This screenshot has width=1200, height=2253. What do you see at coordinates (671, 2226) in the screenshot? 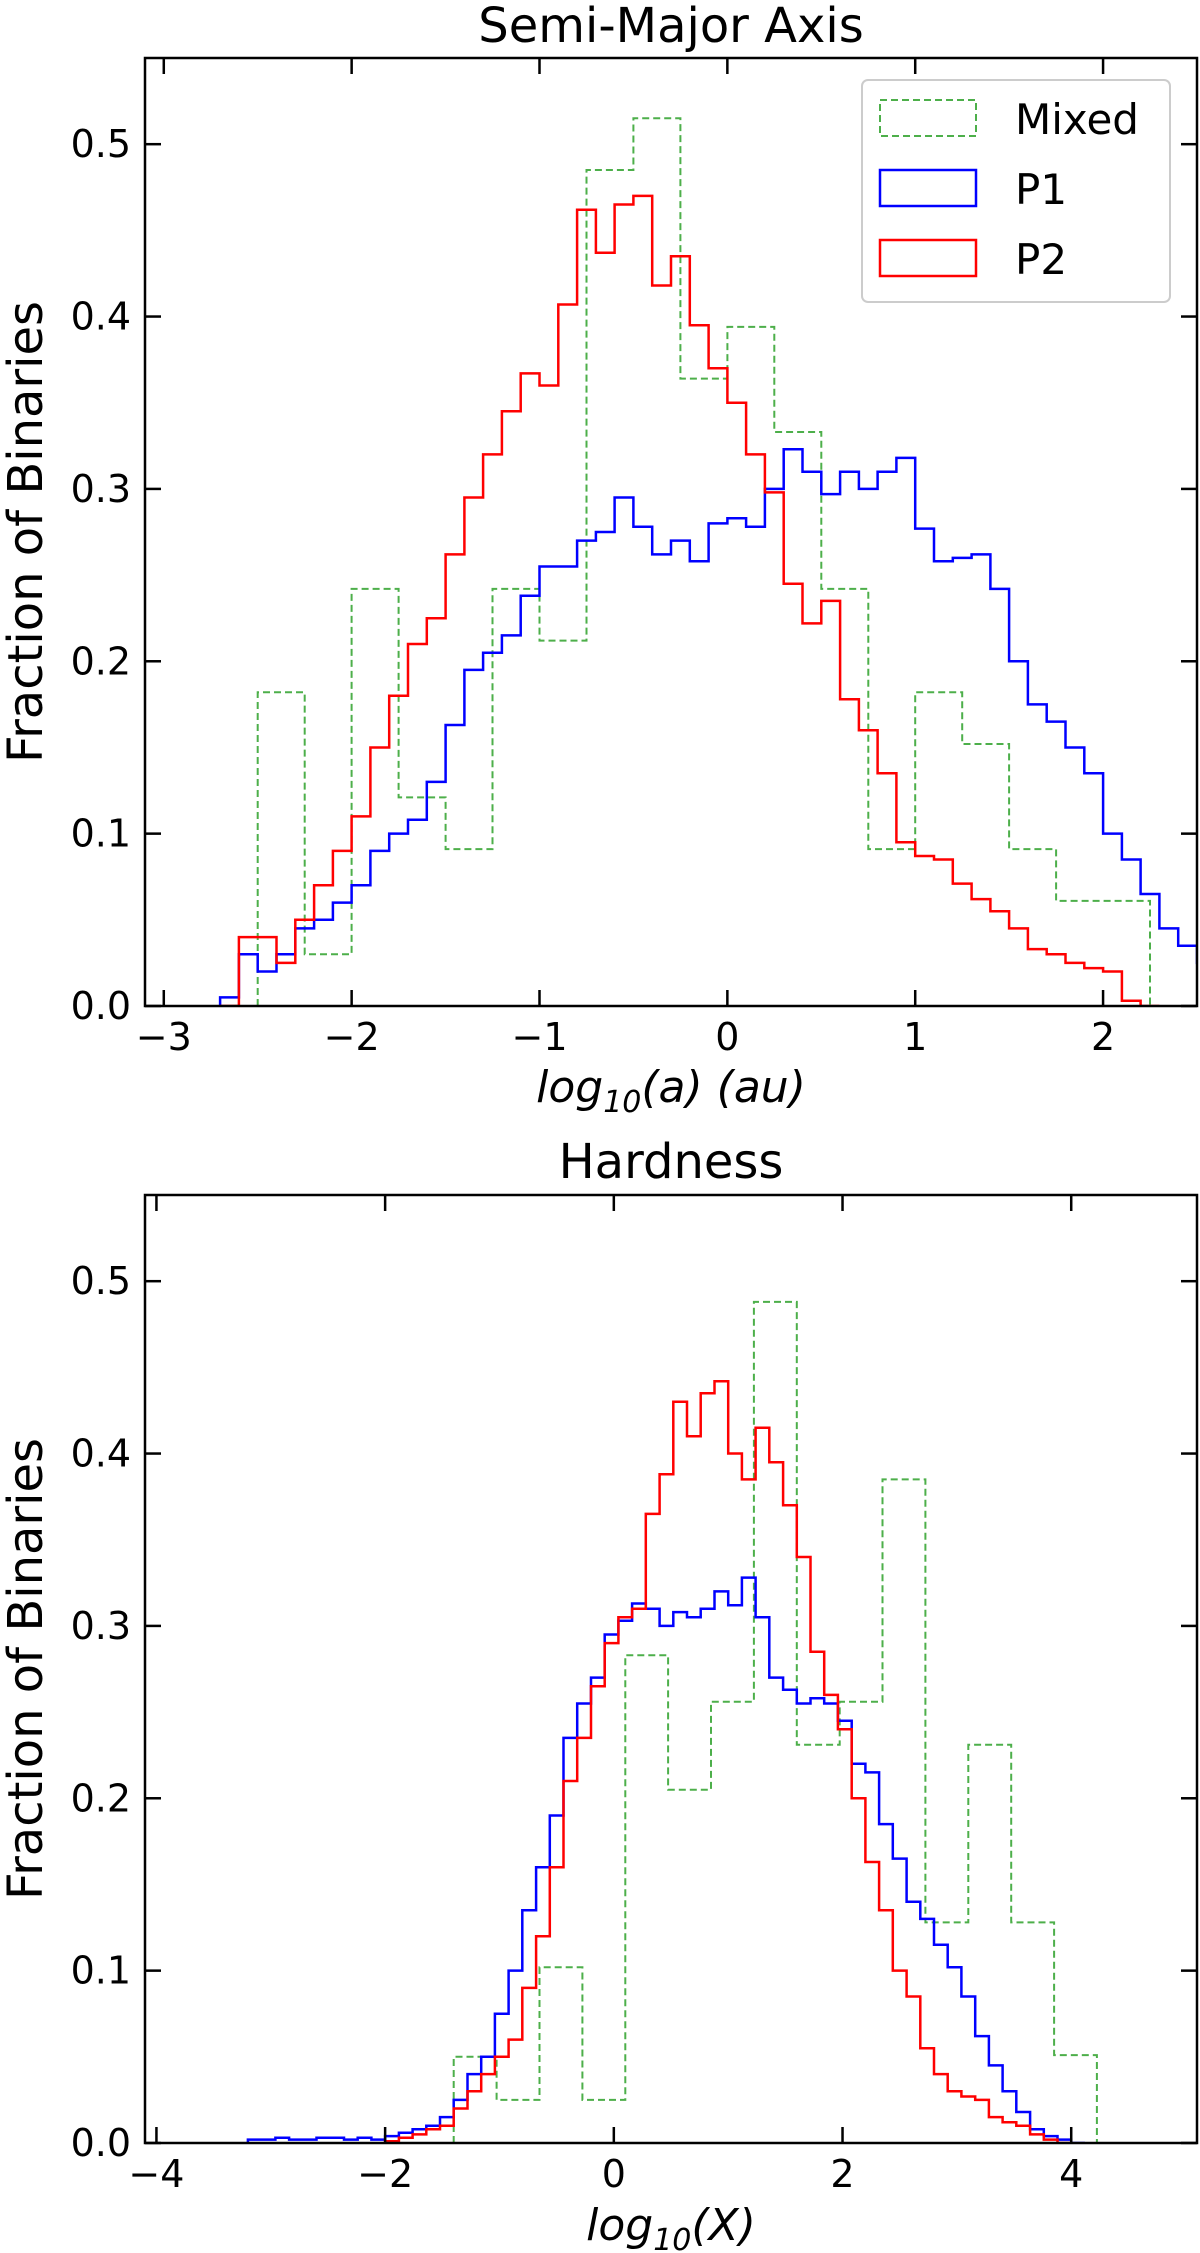
I see `x-axis-label: log10(X)` at bounding box center [671, 2226].